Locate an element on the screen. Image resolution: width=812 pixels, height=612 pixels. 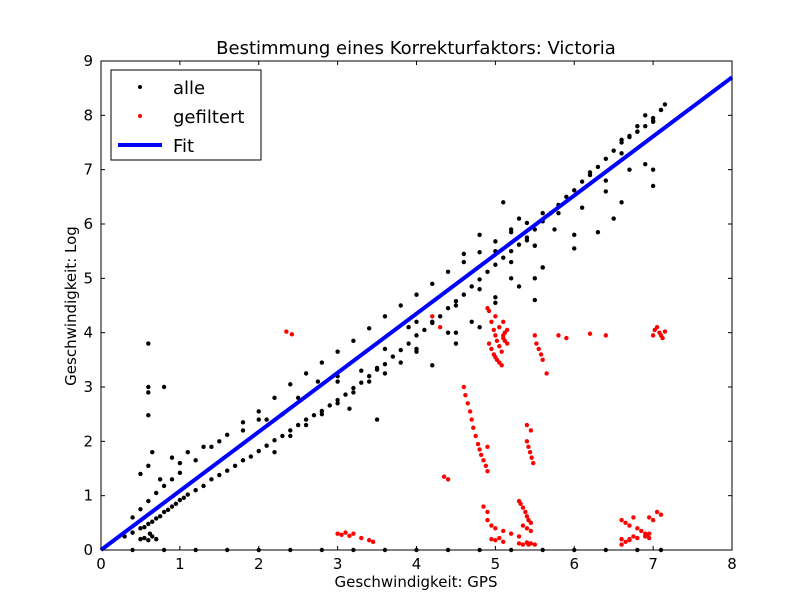
y-tick-label: 8 is located at coordinates (88, 115).